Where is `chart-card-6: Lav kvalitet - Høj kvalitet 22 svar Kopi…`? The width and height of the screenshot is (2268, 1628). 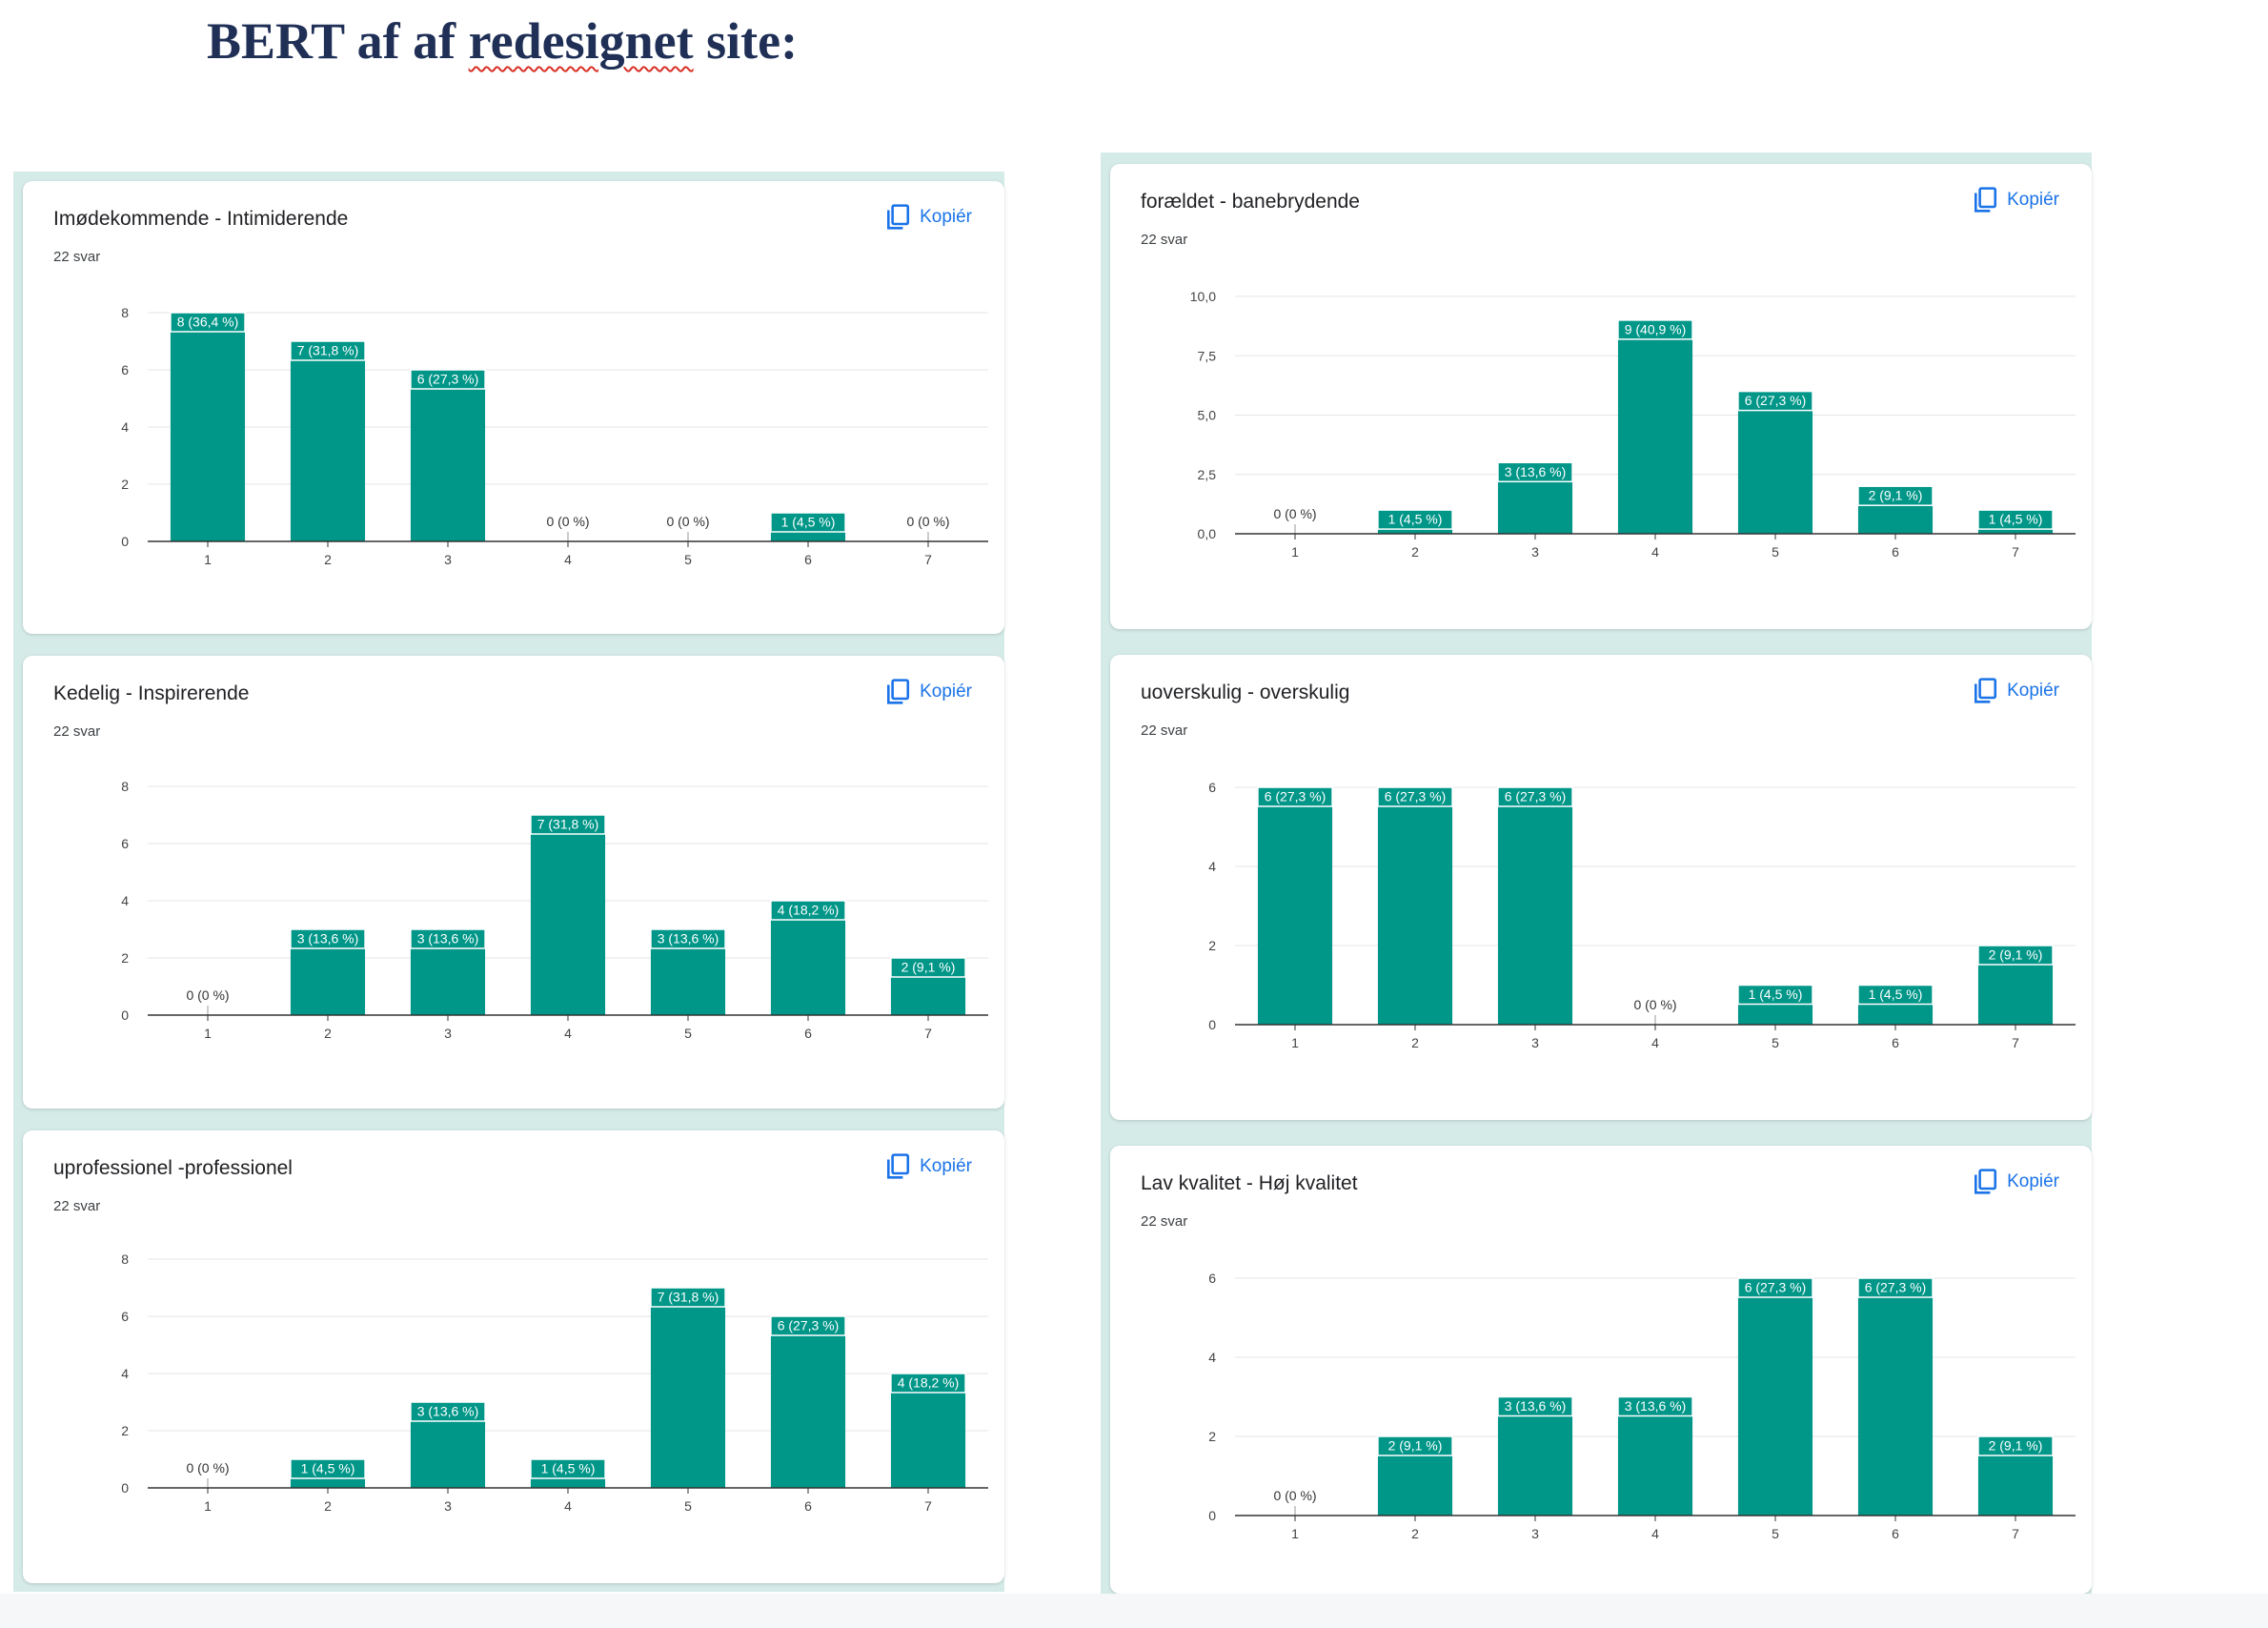
chart-card-6: Lav kvalitet - Høj kvalitet 22 svar Kopi… is located at coordinates (1601, 1370).